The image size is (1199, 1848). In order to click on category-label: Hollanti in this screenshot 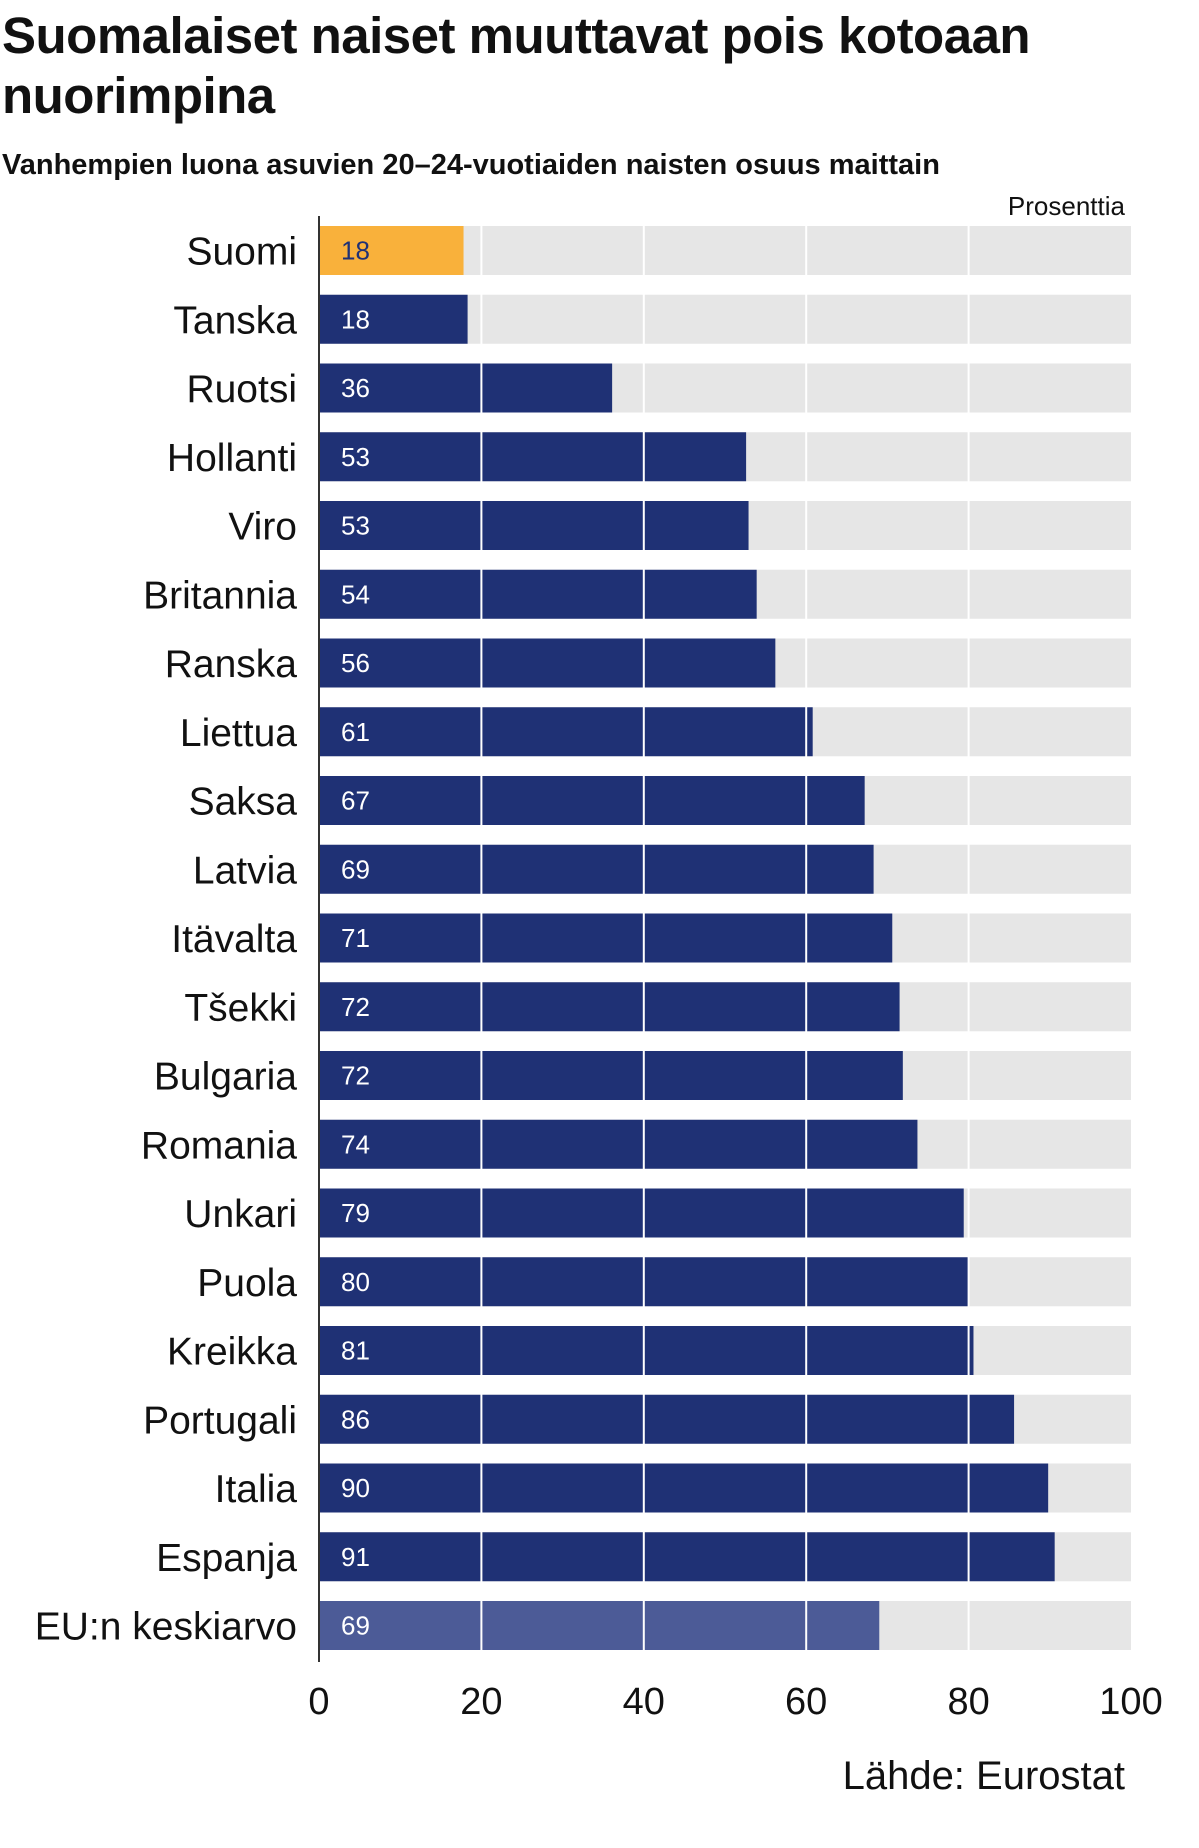, I will do `click(232, 458)`.